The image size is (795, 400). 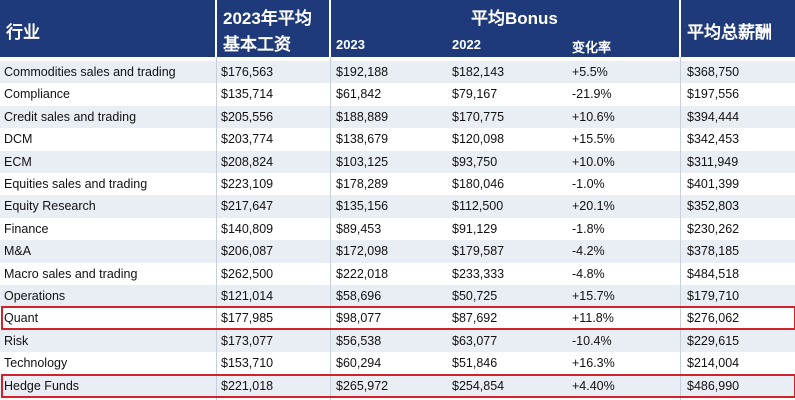 I want to click on base-salary-cell: $206,087, so click(x=247, y=251).